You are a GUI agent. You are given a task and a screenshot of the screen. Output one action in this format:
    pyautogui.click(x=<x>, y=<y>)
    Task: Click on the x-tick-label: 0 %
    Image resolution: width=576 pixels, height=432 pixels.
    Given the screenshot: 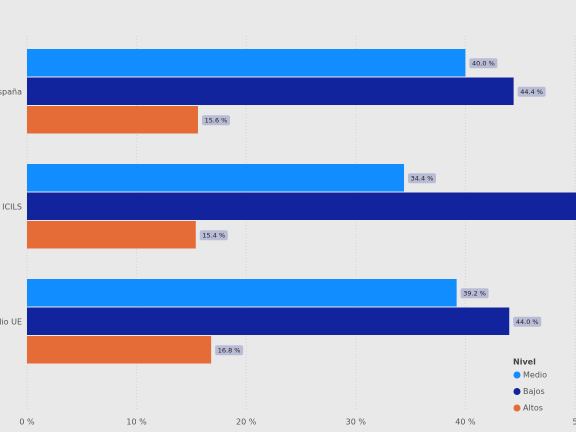 What is the action you would take?
    pyautogui.click(x=27, y=422)
    